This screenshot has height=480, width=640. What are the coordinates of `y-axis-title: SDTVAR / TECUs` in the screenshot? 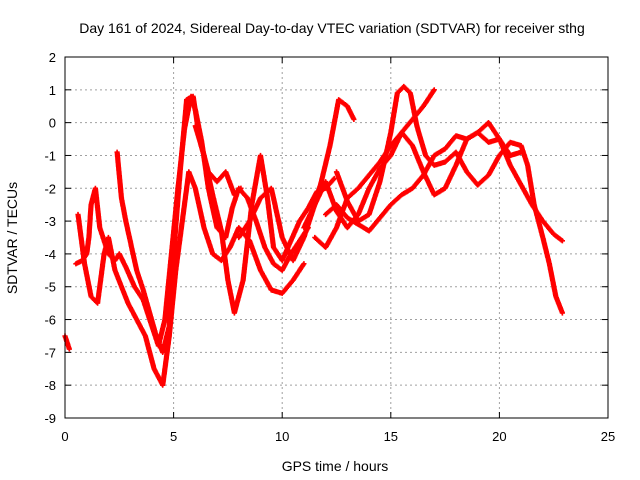 It's located at (12, 238).